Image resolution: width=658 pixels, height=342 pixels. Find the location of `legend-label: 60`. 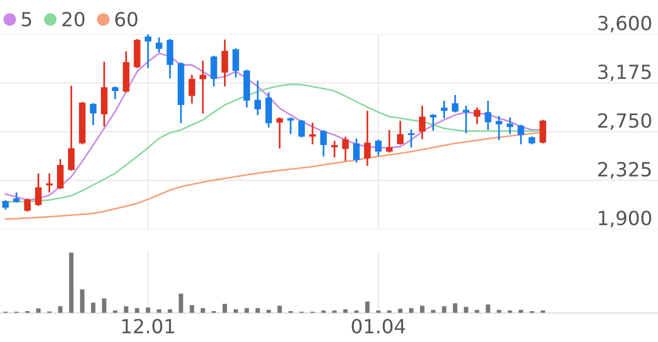

legend-label: 60 is located at coordinates (126, 19).